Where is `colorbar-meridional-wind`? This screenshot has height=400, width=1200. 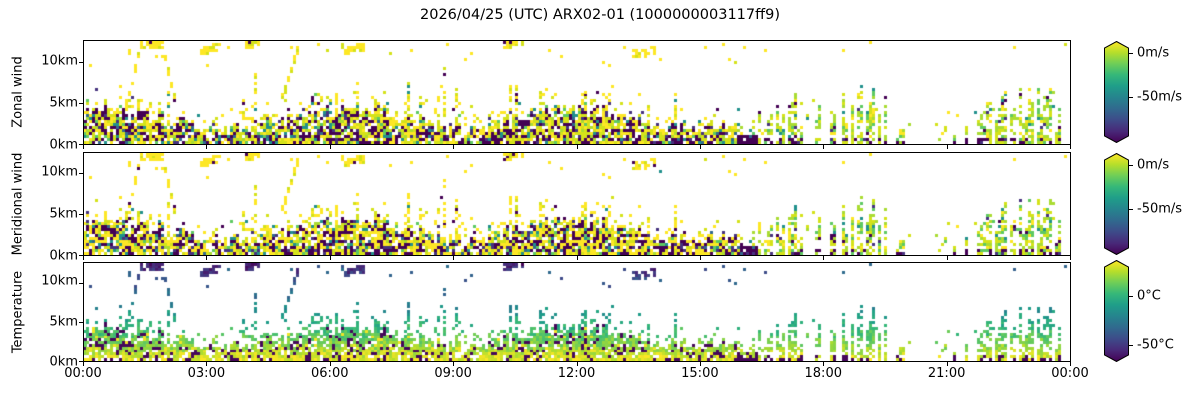 colorbar-meridional-wind is located at coordinates (1116, 204).